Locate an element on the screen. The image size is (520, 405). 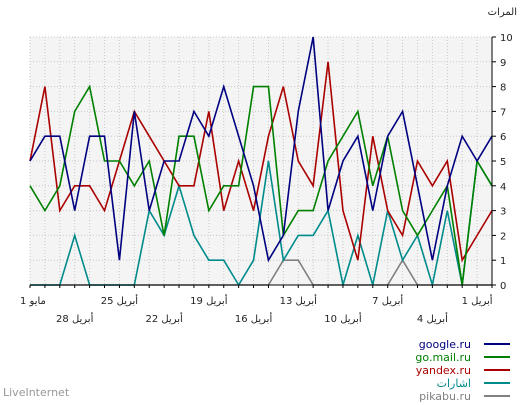
y-tick-label: 1 is located at coordinates (503, 261).